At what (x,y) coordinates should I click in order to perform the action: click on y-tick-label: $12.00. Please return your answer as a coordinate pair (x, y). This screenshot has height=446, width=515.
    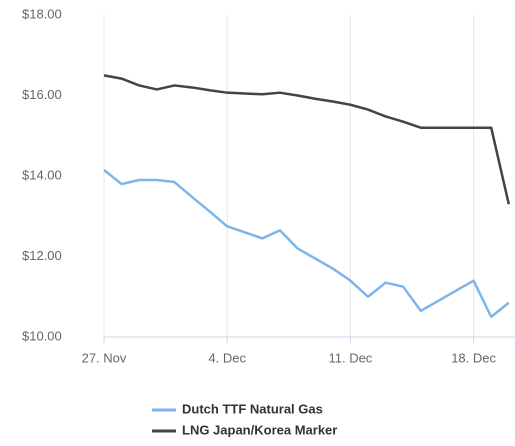
    Looking at the image, I should click on (42, 255).